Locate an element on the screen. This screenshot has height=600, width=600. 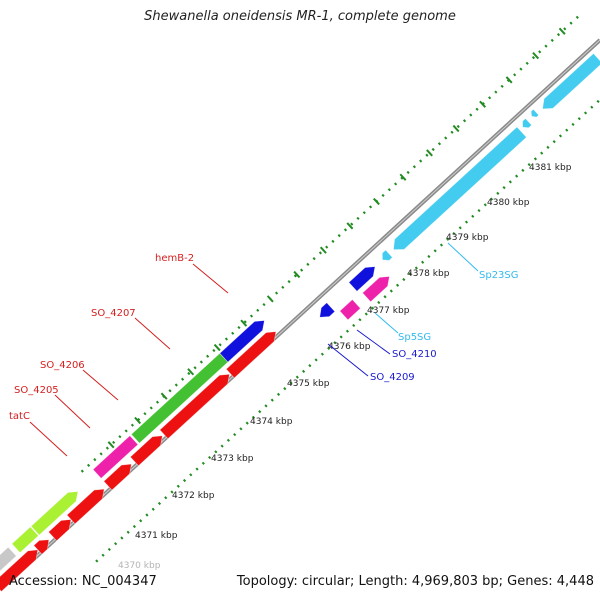
gene-label-tatc: tatC is located at coordinates (19, 416).